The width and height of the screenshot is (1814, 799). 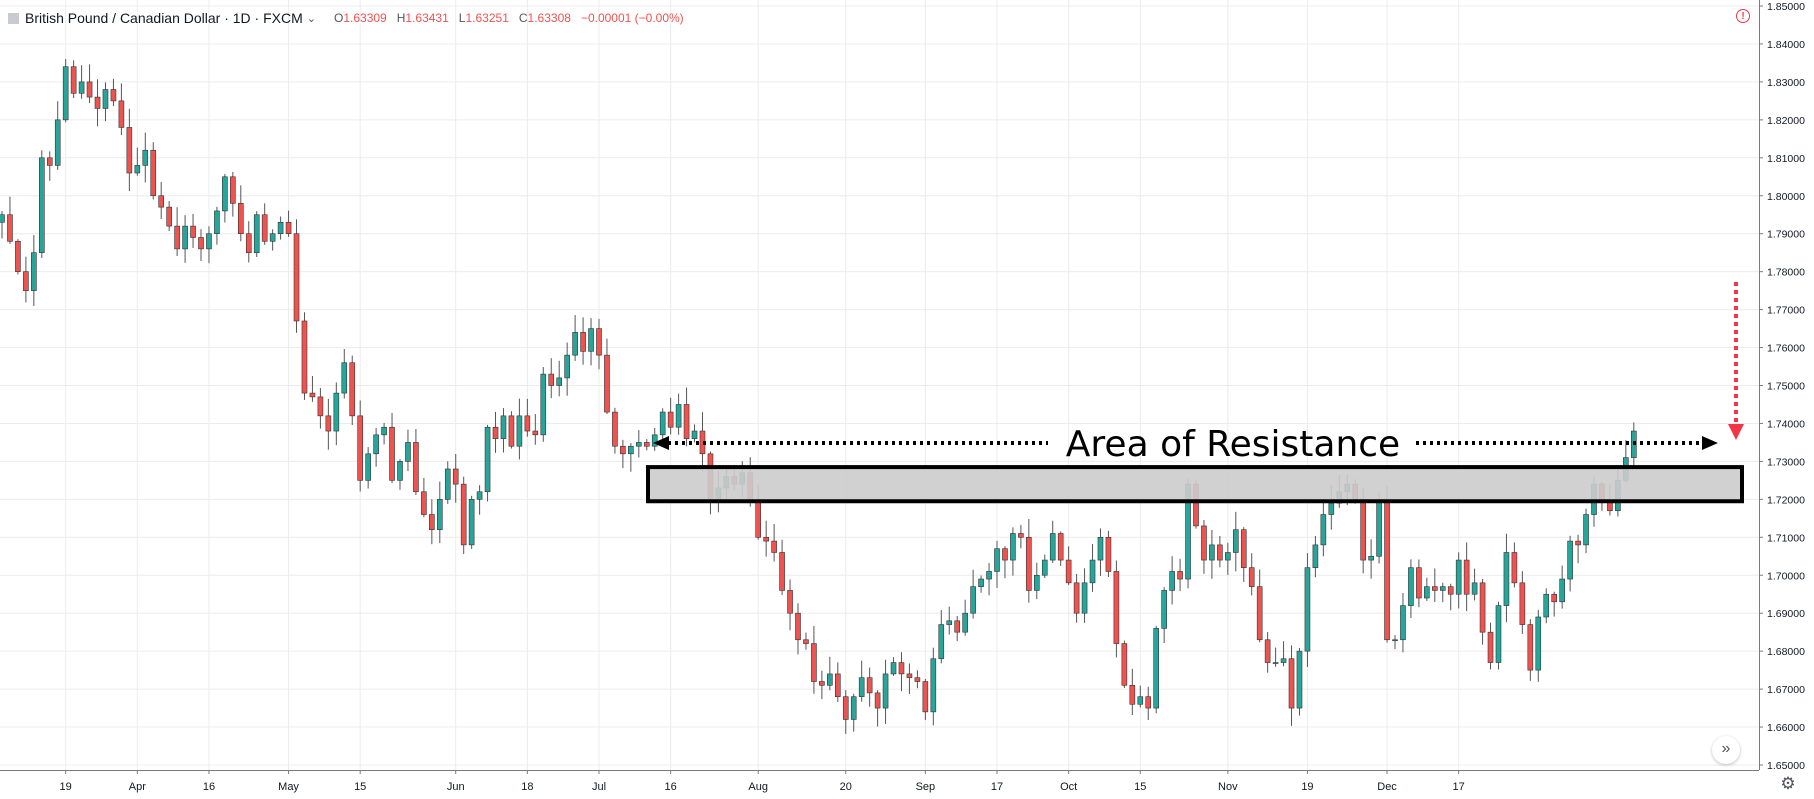 What do you see at coordinates (1786, 766) in the screenshot?
I see `price-tick-label: 1.65000` at bounding box center [1786, 766].